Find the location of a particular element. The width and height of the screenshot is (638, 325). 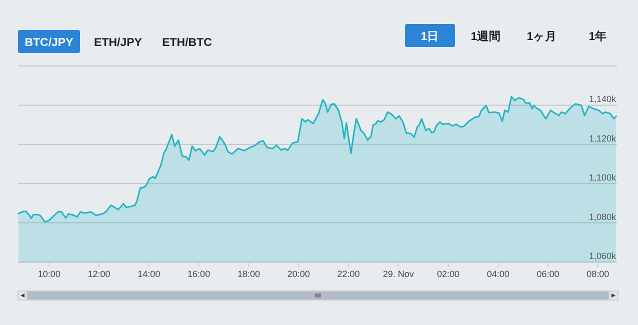

y-tick-label: 1,080k is located at coordinates (602, 217).